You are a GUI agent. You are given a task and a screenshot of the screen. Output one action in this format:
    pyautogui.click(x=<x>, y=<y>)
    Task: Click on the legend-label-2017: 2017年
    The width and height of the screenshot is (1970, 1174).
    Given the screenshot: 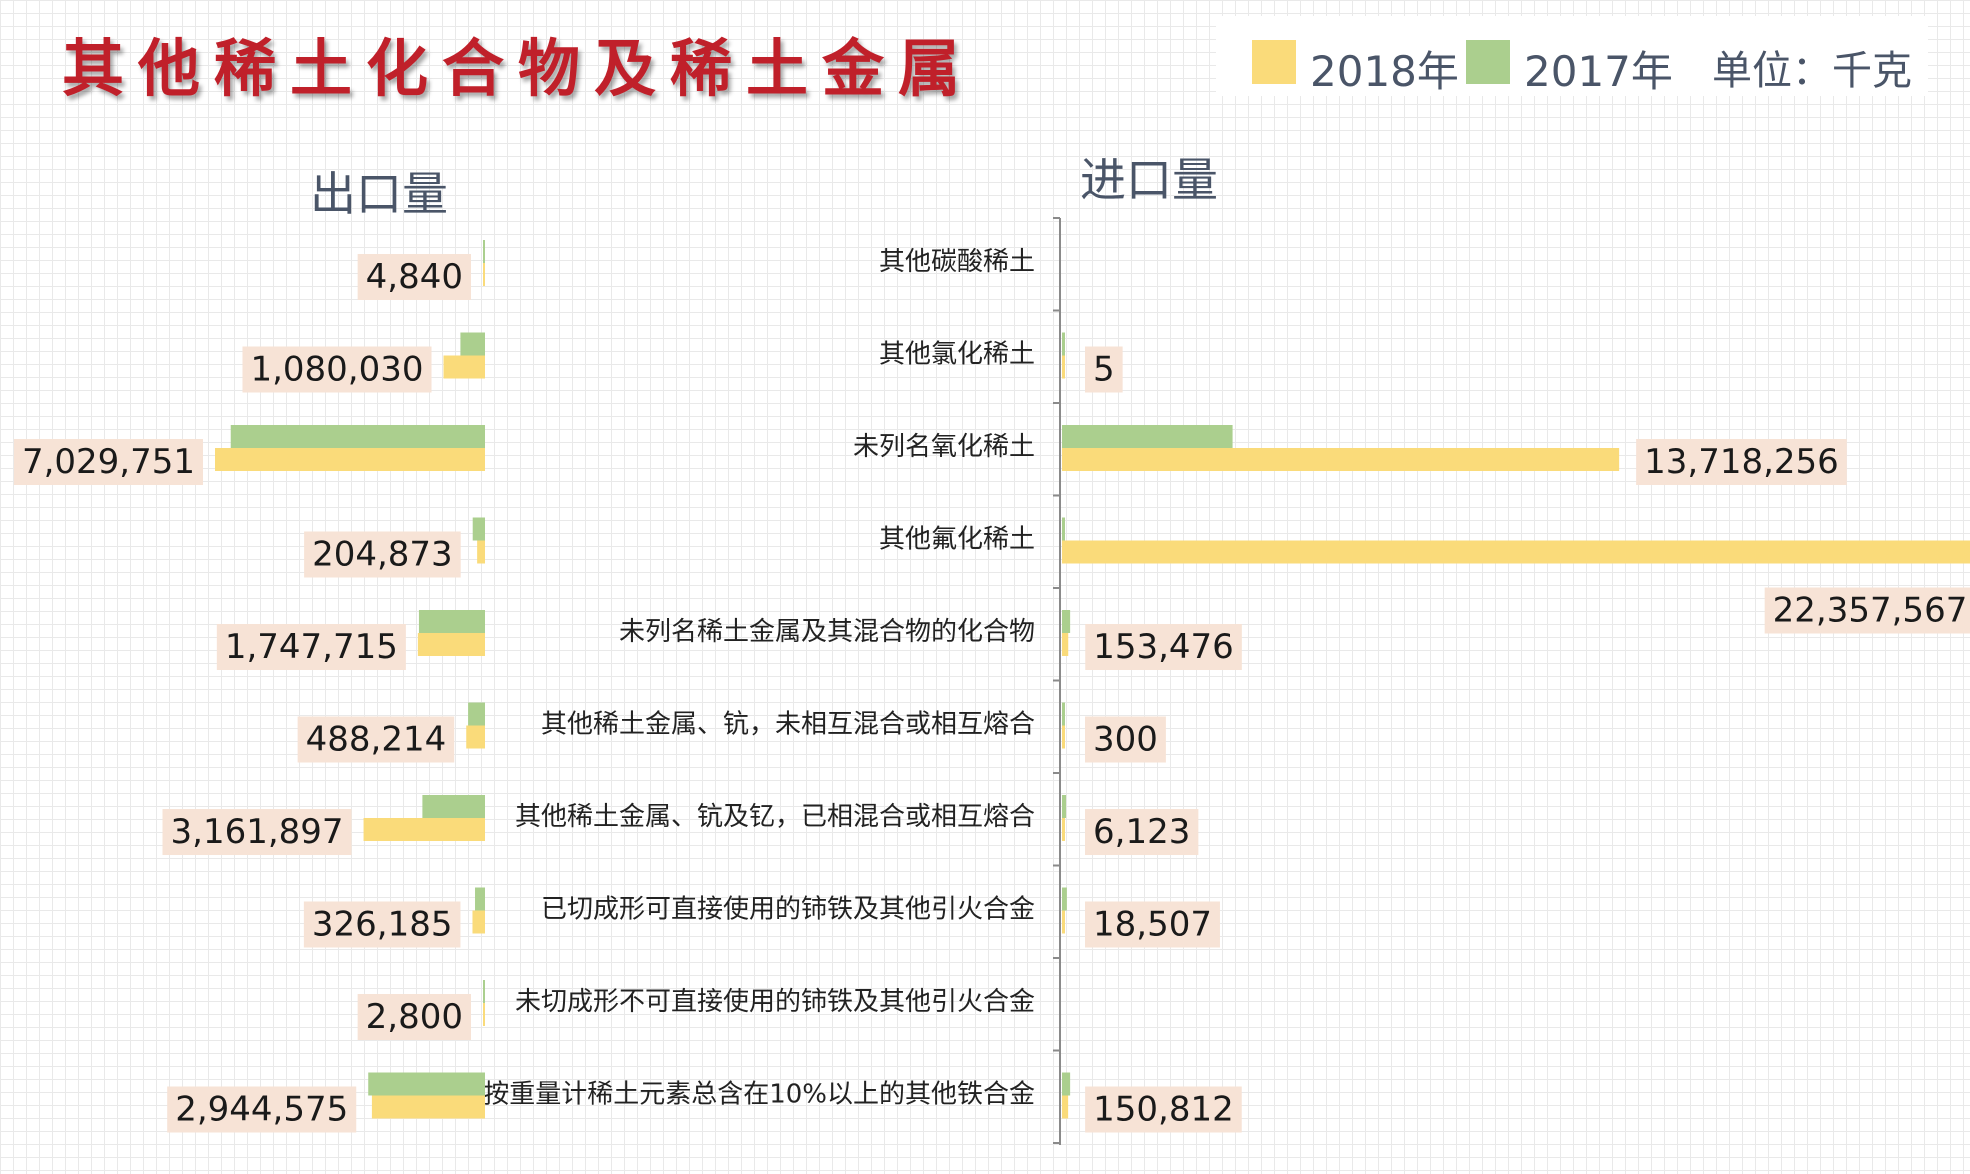 What is the action you would take?
    pyautogui.click(x=1598, y=71)
    